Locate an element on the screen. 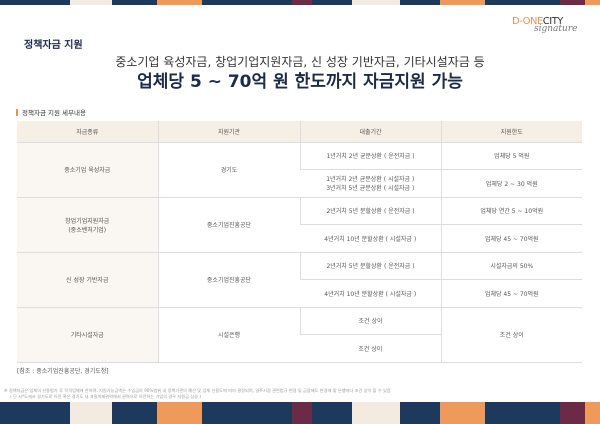 Image resolution: width=600 pixels, height=424 pixels. fund-type-cell: 신 성장 기반자금 is located at coordinates (87, 280).